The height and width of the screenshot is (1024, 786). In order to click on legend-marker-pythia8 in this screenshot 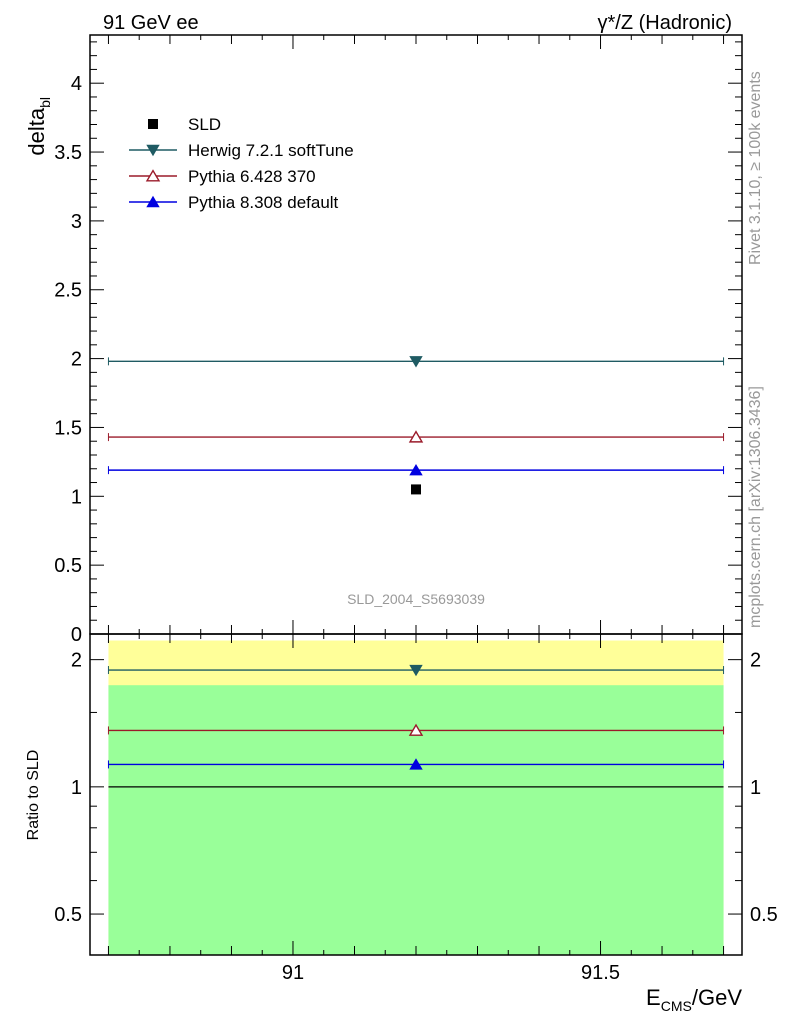, I will do `click(153, 201)`.